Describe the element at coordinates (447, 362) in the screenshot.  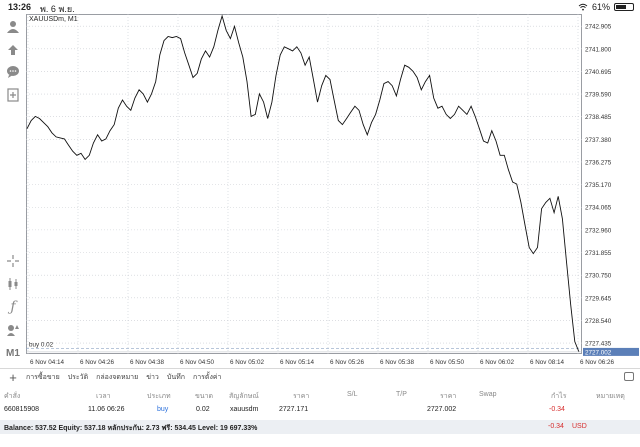
I see `x-tick-label: 6 Nov 05:50` at that location.